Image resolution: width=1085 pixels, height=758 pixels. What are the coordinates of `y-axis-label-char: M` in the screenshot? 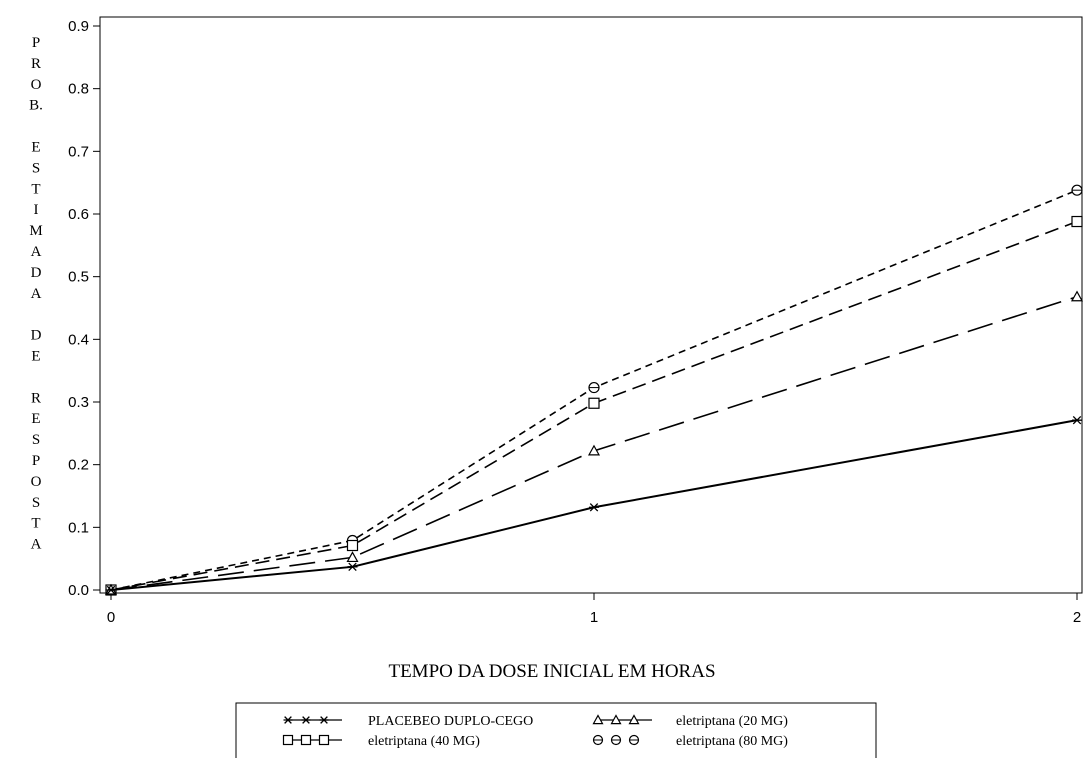 It's located at (35, 231).